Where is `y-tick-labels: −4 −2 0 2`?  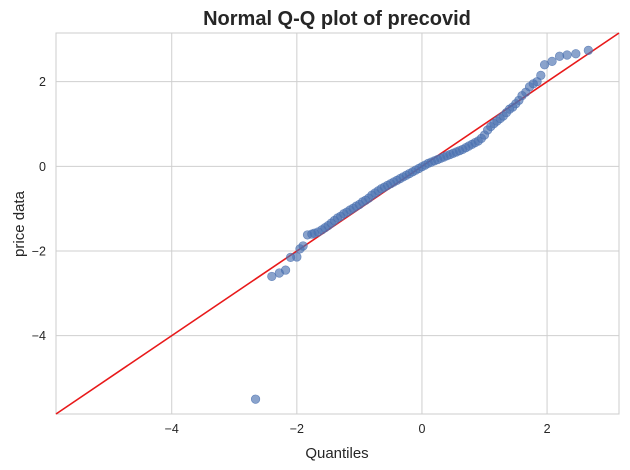 y-tick-labels: −4 −2 0 2 is located at coordinates (39, 209).